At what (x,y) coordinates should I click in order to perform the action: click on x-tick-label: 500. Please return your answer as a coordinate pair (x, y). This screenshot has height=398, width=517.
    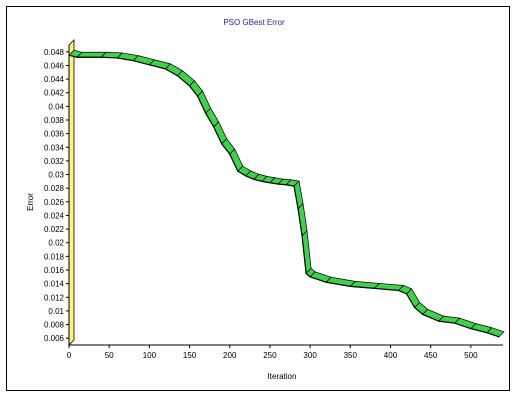
    Looking at the image, I should click on (471, 355).